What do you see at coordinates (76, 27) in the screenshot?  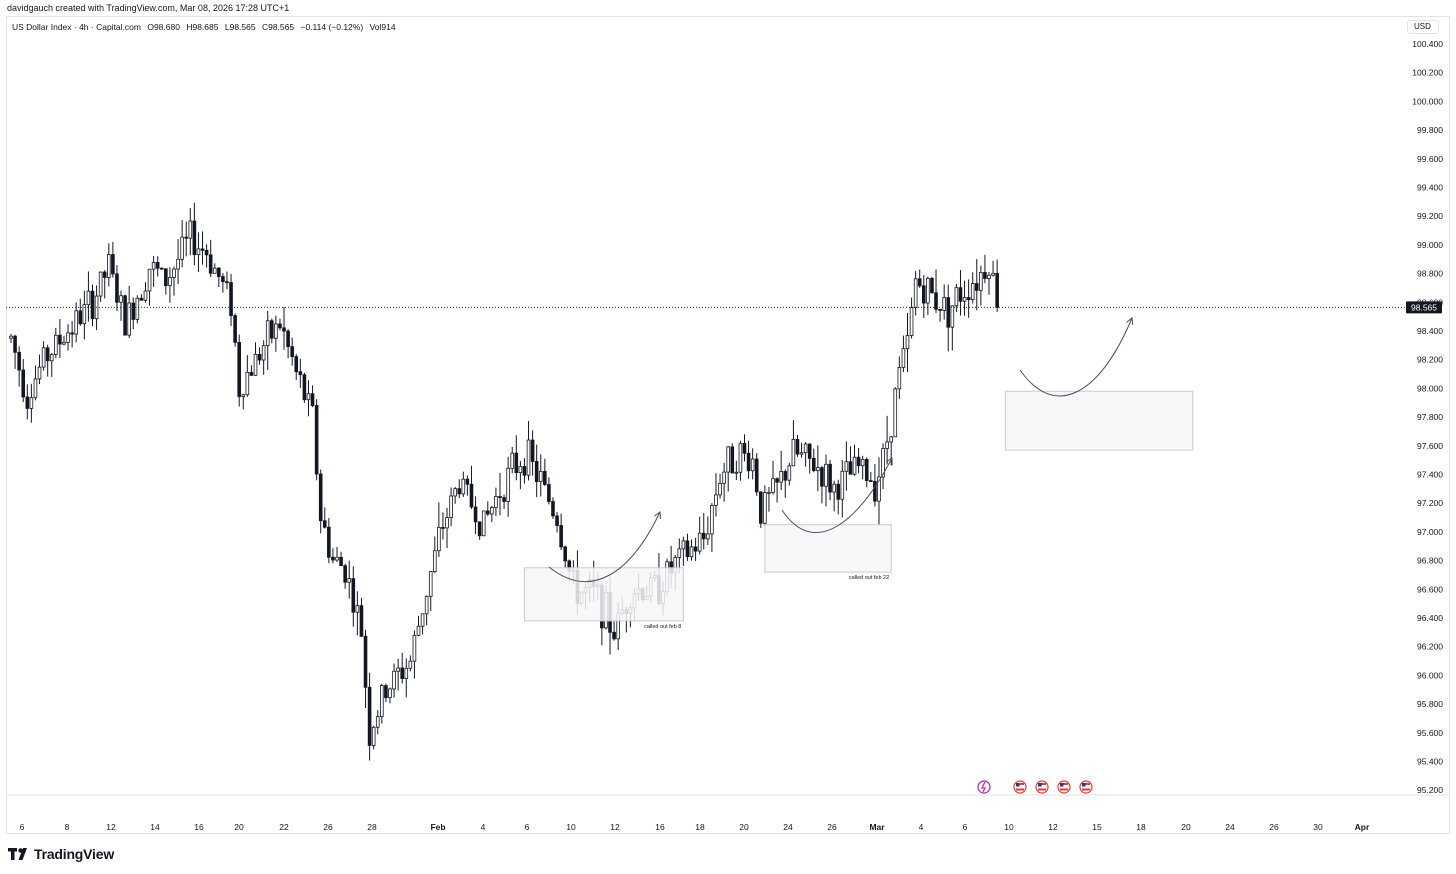 I see `symbol-name: US Dollar Index · 4h · Capital.com` at bounding box center [76, 27].